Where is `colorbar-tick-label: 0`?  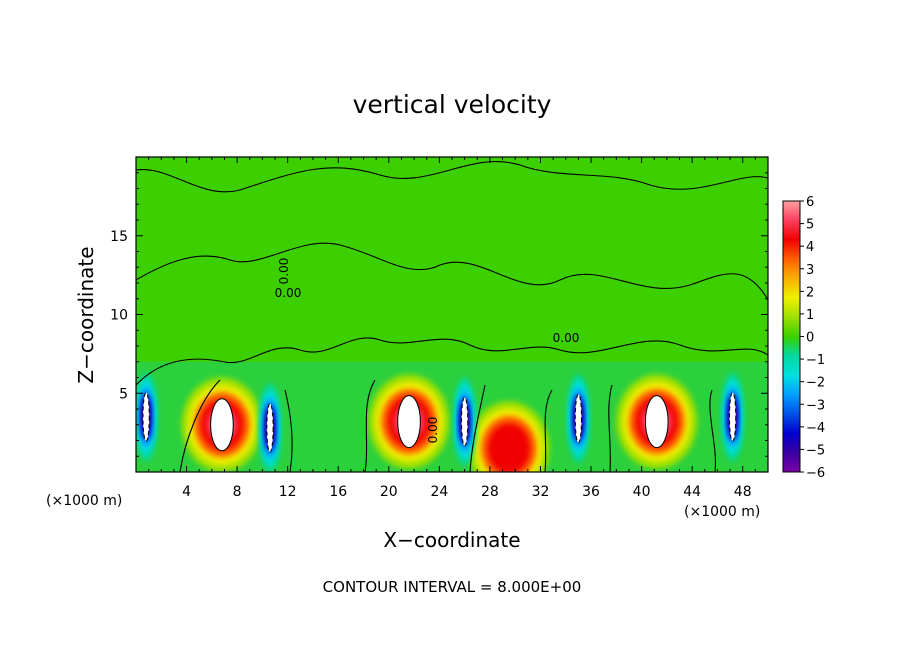
colorbar-tick-label: 0 is located at coordinates (810, 338).